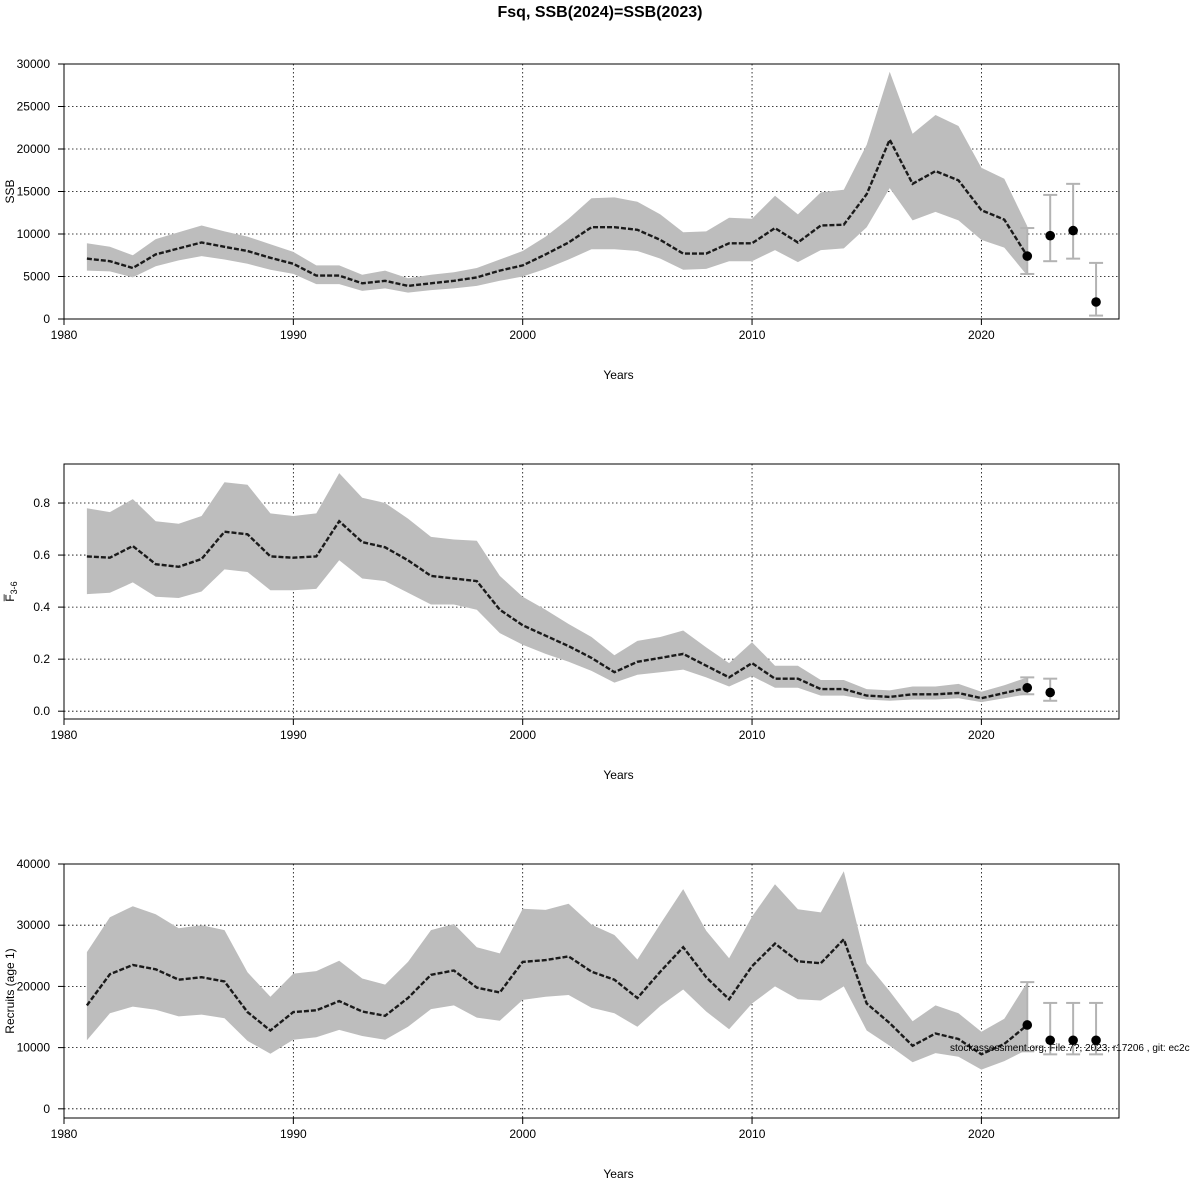  I want to click on figure-title: Fsq, SSB(2024)=SSB(2023), so click(600, 12).